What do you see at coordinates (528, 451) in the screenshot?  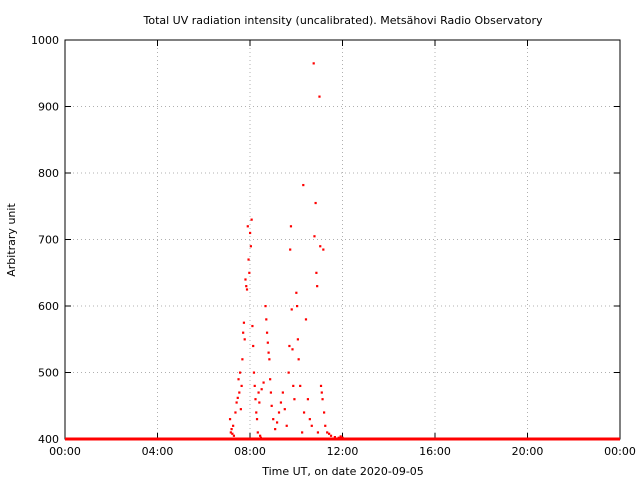 I see `x-tick-label: 20:00` at bounding box center [528, 451].